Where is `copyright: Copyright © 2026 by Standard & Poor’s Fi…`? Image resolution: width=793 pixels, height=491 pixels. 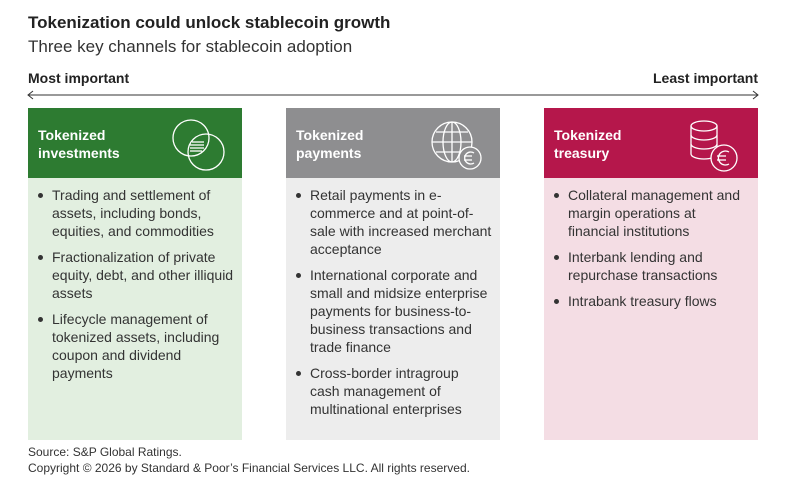 copyright: Copyright © 2026 by Standard & Poor’s Fi… is located at coordinates (249, 468).